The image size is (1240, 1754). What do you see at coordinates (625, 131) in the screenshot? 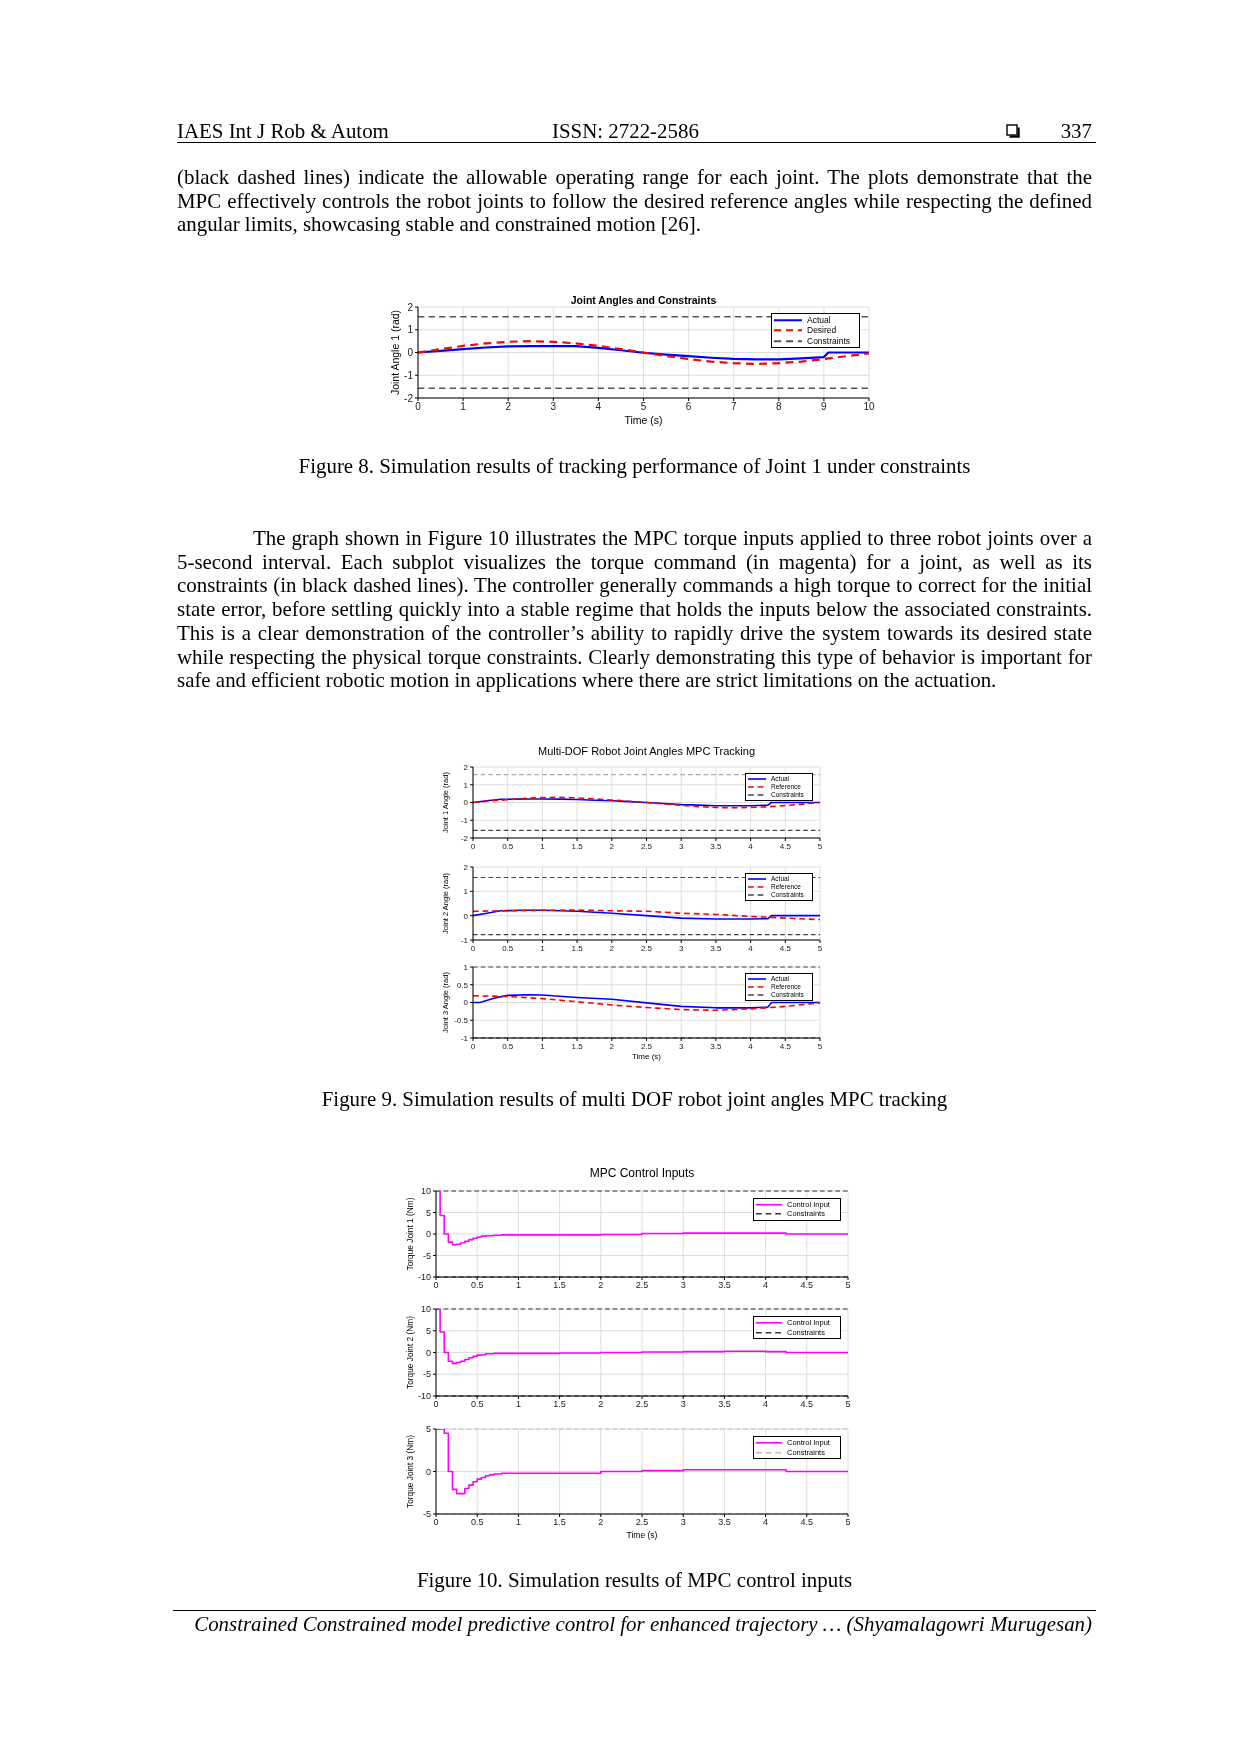
I see `text: ISSN: 2722-2586` at bounding box center [625, 131].